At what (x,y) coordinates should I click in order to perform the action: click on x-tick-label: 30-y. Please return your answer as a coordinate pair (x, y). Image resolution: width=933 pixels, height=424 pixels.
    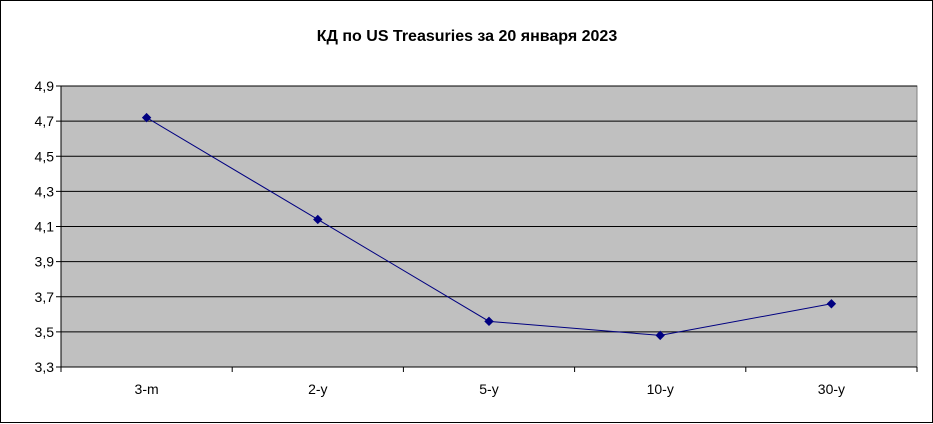
    Looking at the image, I should click on (831, 389).